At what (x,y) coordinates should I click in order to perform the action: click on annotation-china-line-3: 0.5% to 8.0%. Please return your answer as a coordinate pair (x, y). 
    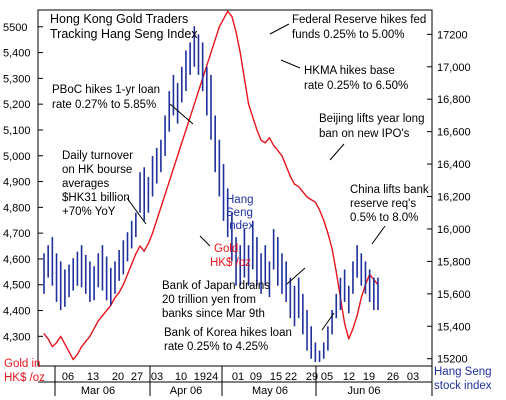
    Looking at the image, I should click on (384, 218).